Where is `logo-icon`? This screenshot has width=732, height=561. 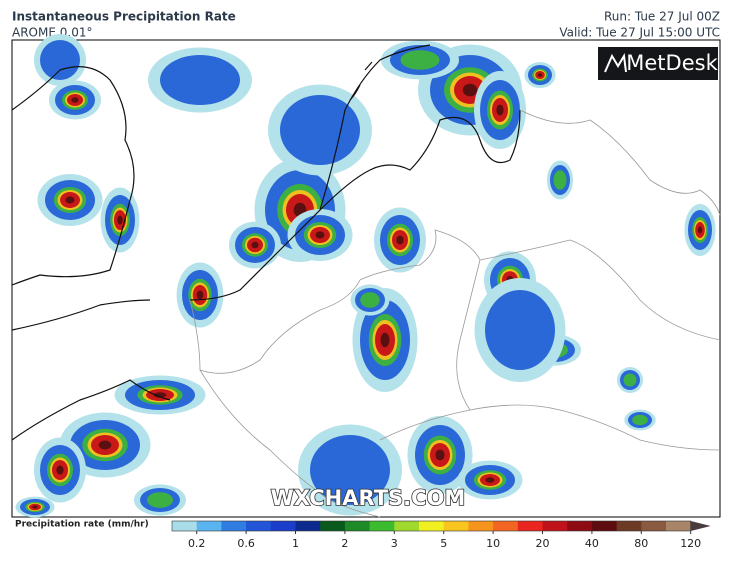
logo-icon is located at coordinates (615, 63).